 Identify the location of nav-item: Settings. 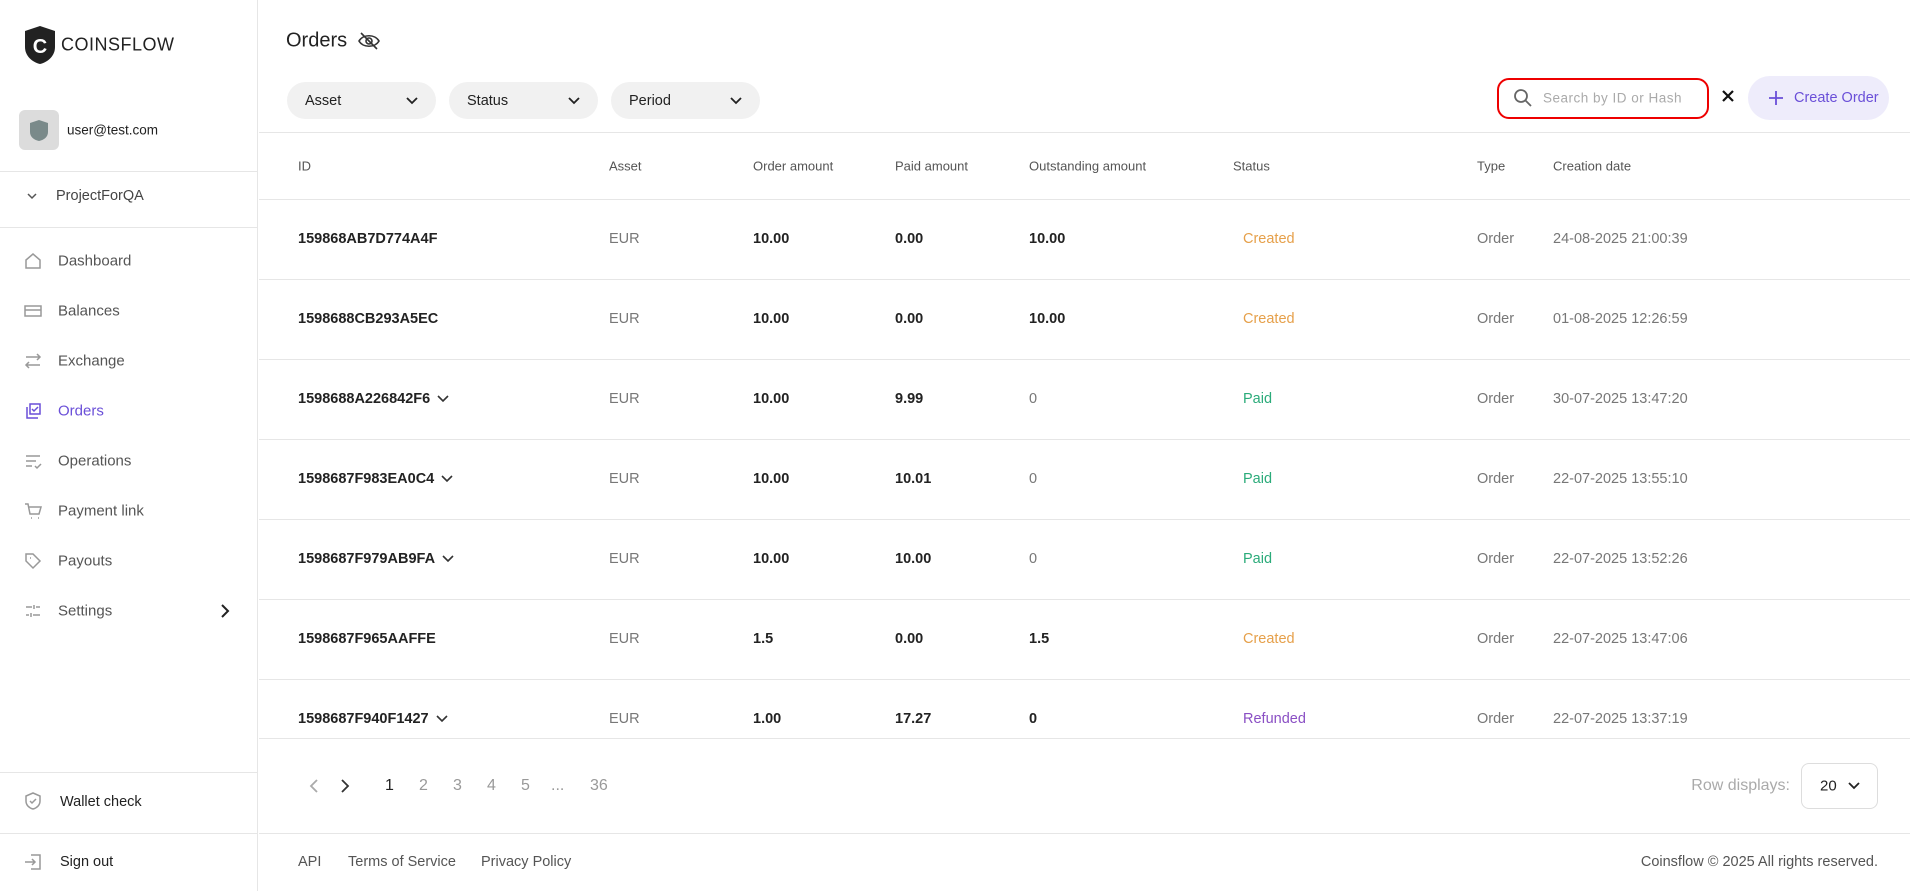
(85, 611).